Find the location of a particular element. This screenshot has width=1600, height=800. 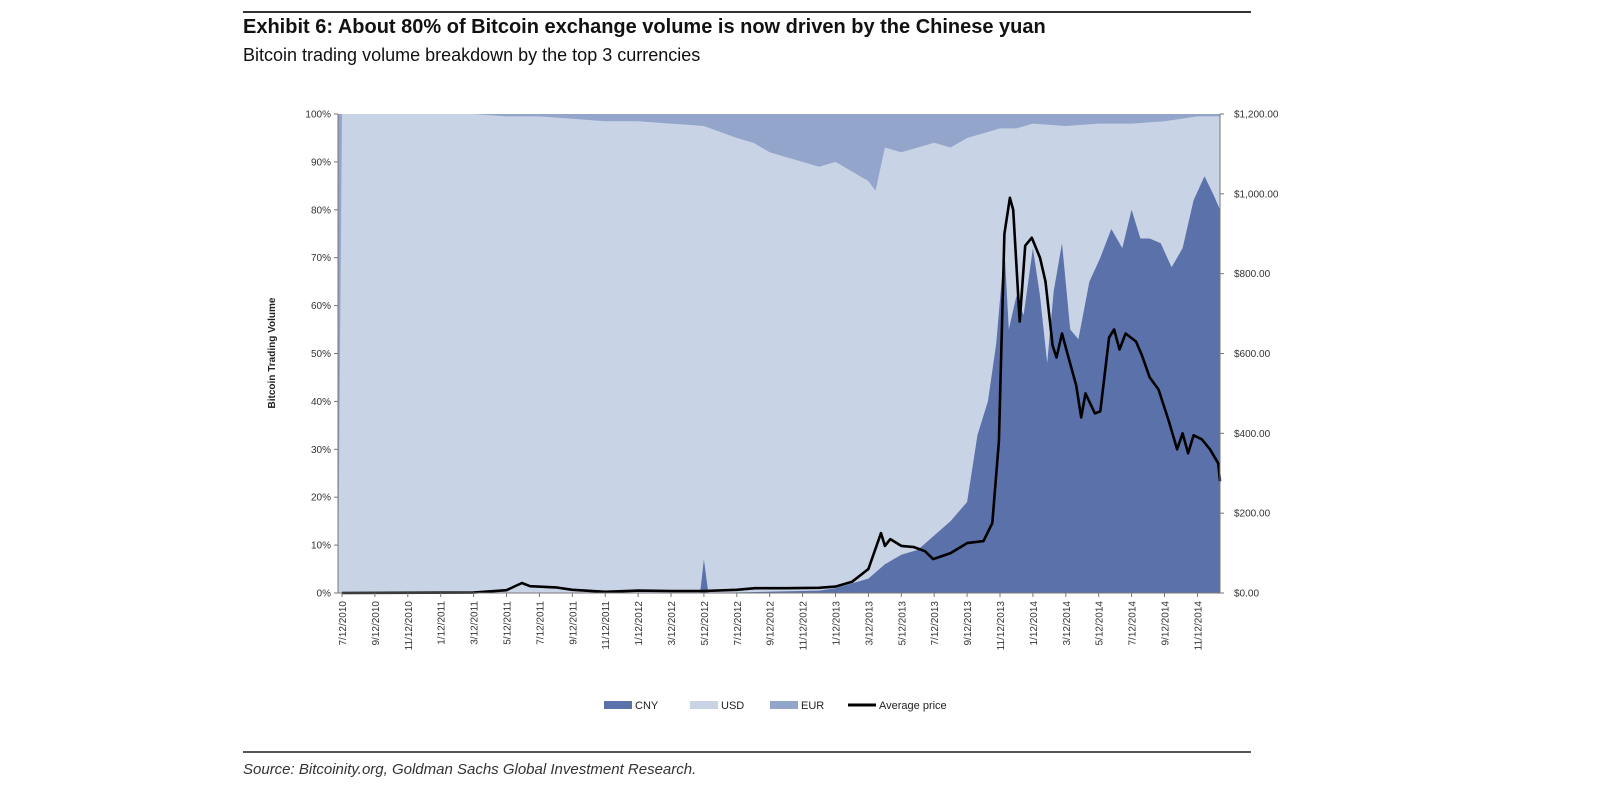

x-tick-label: 7/12/2014 is located at coordinates (1133, 623).